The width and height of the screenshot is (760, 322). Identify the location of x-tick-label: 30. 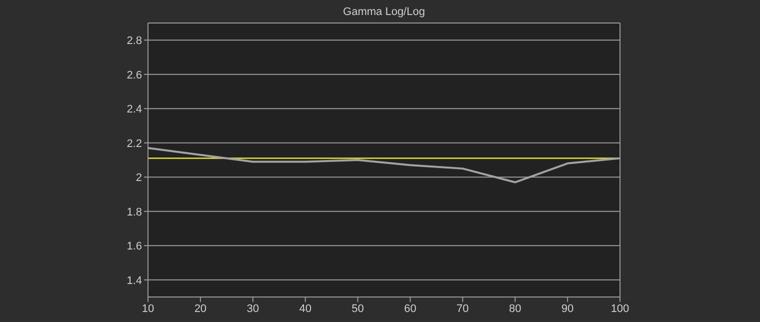
(253, 308).